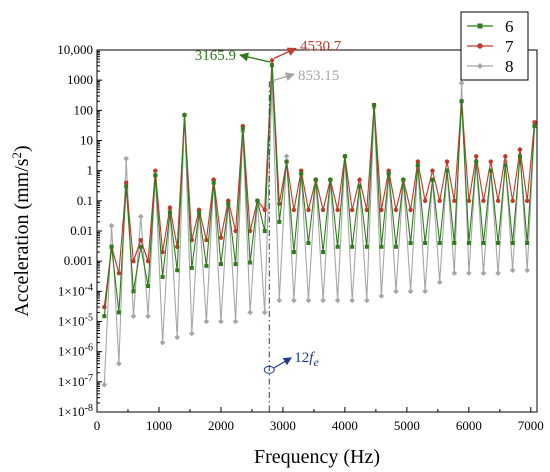 The width and height of the screenshot is (550, 472). What do you see at coordinates (509, 46) in the screenshot?
I see `legend-label-7: 7` at bounding box center [509, 46].